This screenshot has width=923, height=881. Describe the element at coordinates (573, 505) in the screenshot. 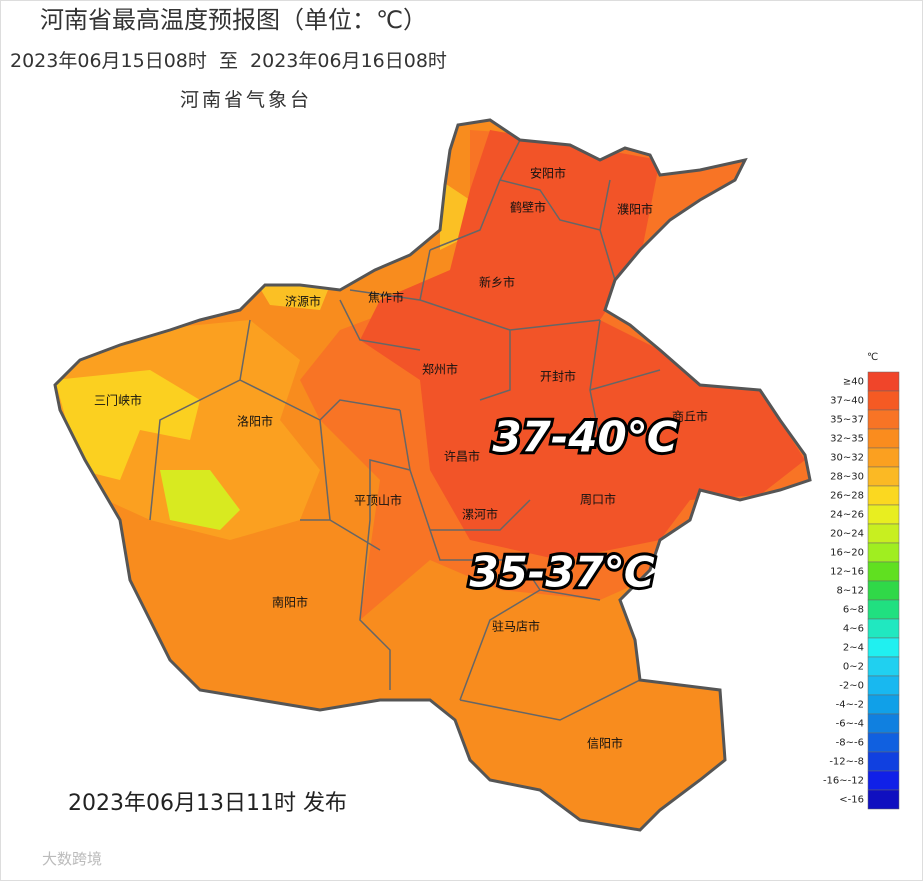

I see `annotations: 37-40℃ 35-37℃` at that location.